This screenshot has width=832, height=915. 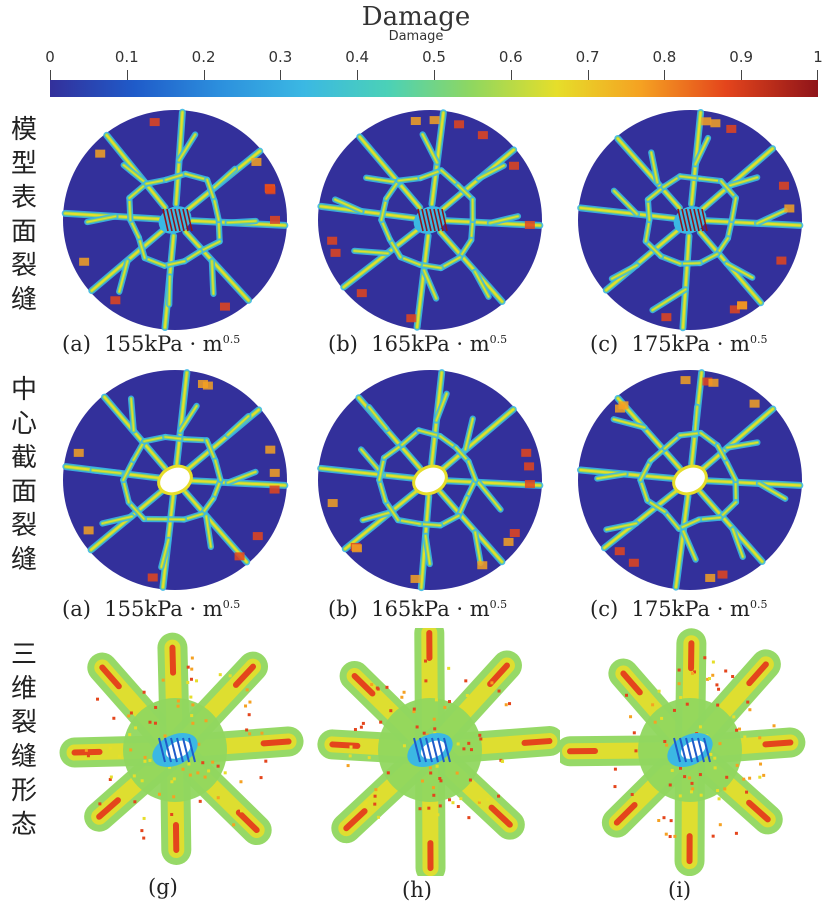 What do you see at coordinates (151, 344) in the screenshot?
I see `panel-caption-a: (a) 155kPa · m0.5` at bounding box center [151, 344].